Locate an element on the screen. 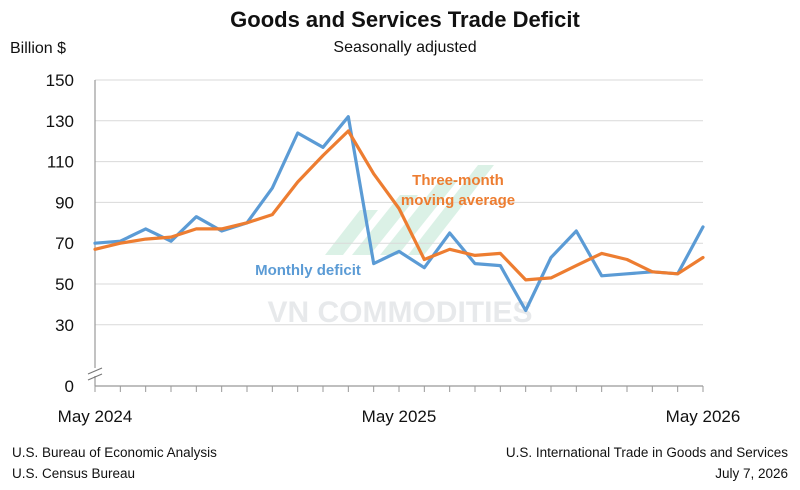 This screenshot has width=800, height=490. x-tick-label: May 2026 is located at coordinates (703, 416).